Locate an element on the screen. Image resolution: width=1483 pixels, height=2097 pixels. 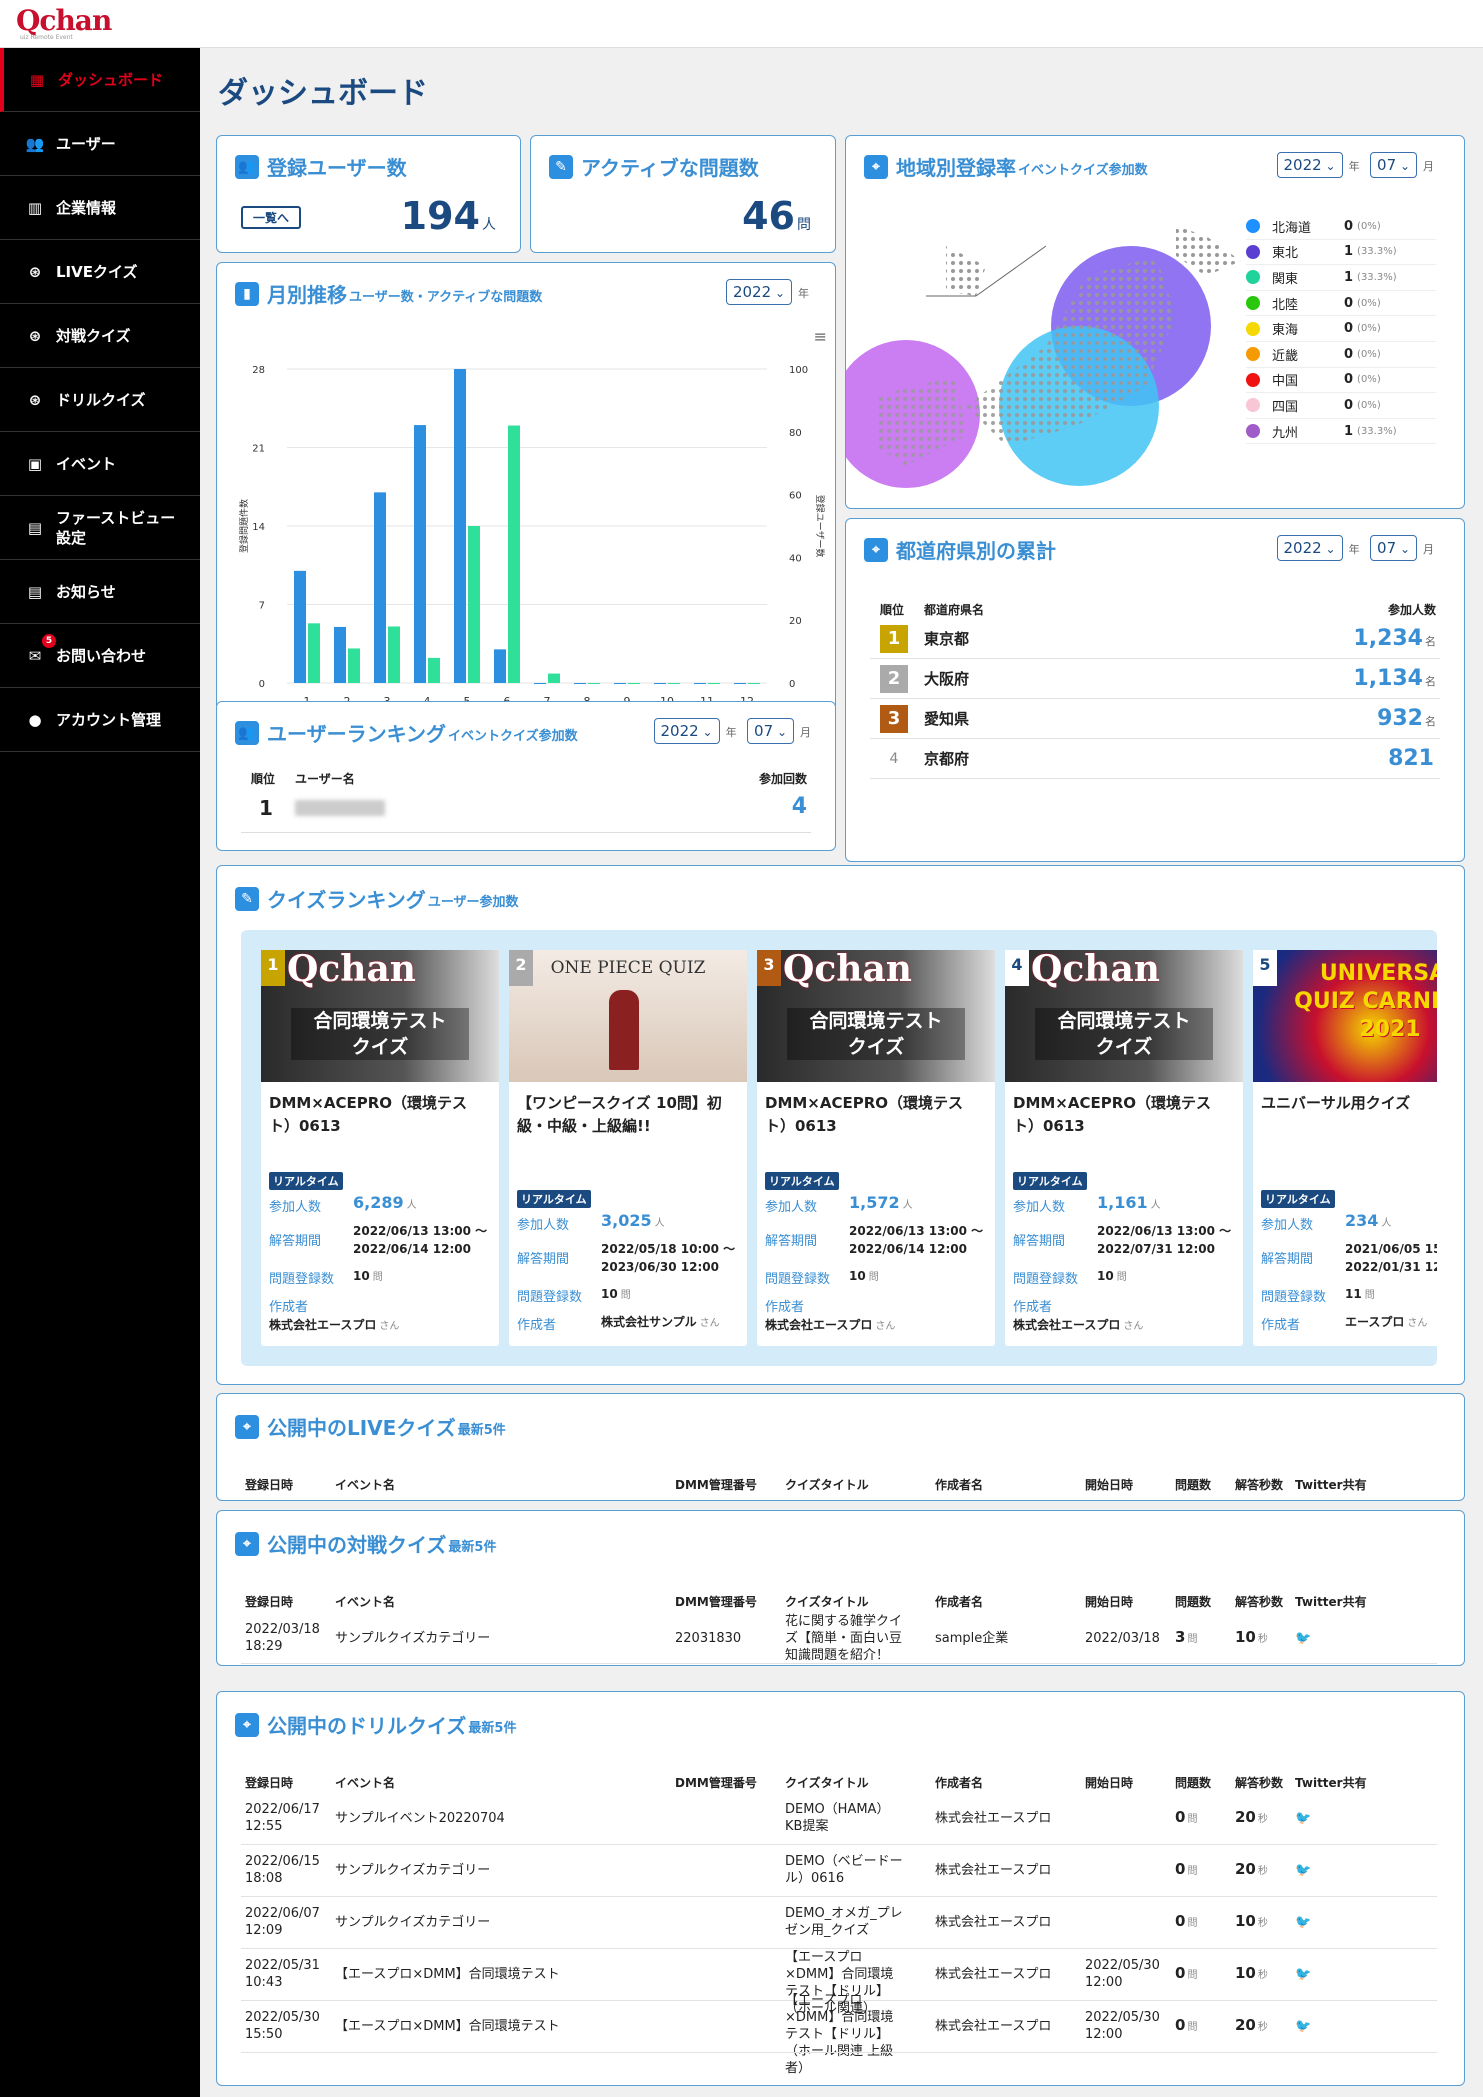
period-value: 2022/06/13 13:00 〜 2022/07/31 12:00 is located at coordinates (1164, 1240).